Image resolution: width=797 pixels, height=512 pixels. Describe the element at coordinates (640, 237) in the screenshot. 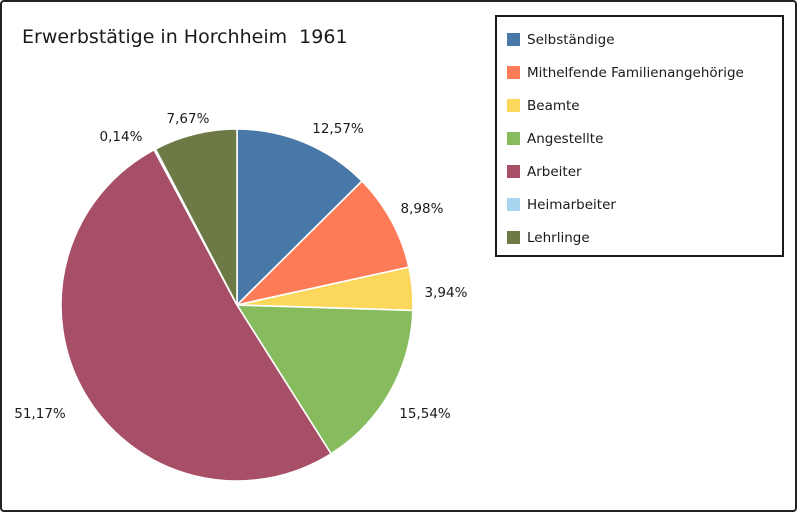

I see `legend-item: Lehrlinge` at that location.